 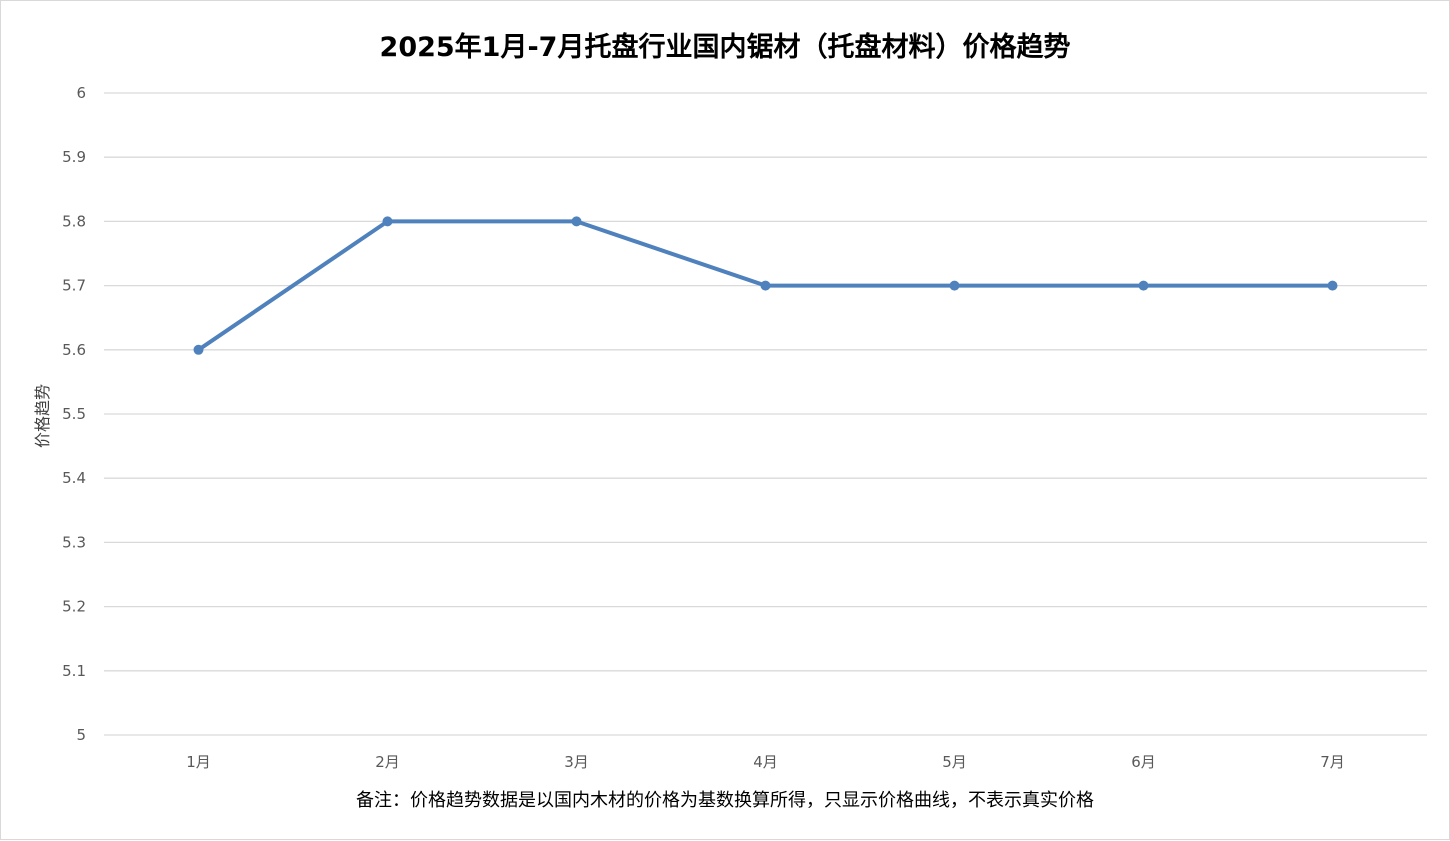 I want to click on x-tick-label: 2月, so click(x=387, y=762).